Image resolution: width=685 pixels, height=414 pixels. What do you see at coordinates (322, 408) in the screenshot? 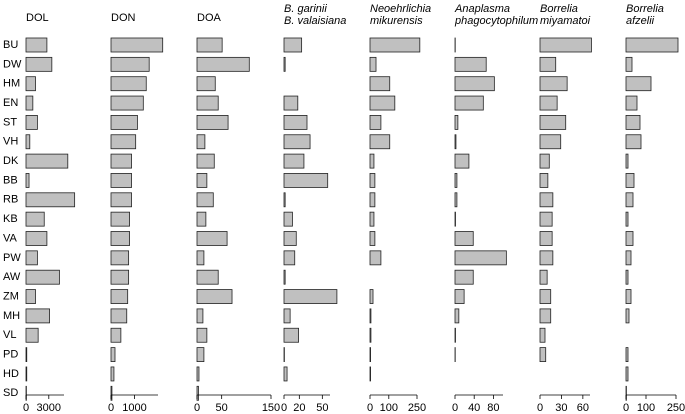
I see `x-tick-label: 50` at bounding box center [322, 408].